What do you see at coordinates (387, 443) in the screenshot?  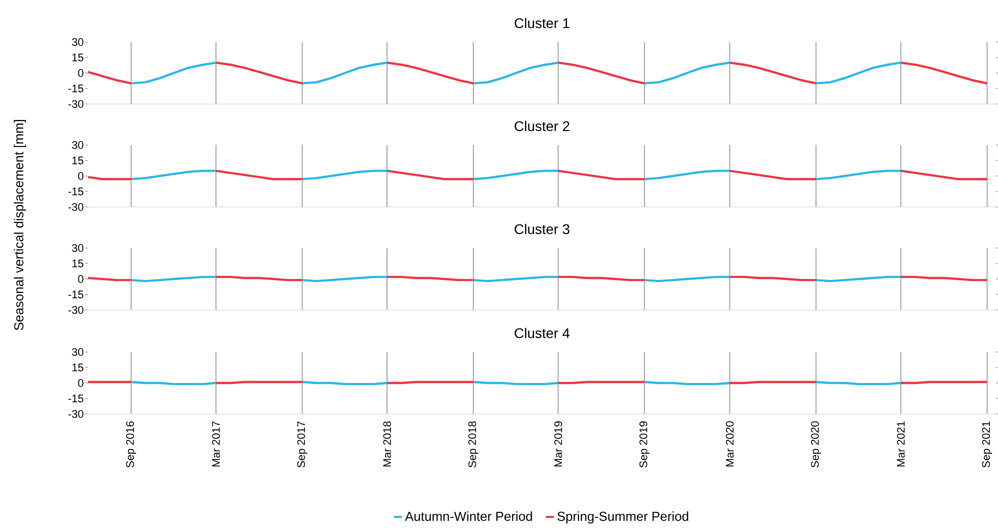 I see `x-tick-label: Mar 2018` at bounding box center [387, 443].